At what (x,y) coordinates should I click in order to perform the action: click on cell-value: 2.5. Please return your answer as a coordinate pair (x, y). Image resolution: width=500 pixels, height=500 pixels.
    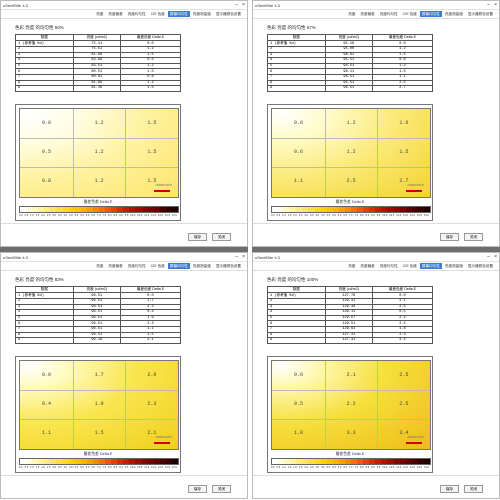
    Looking at the image, I should click on (351, 181).